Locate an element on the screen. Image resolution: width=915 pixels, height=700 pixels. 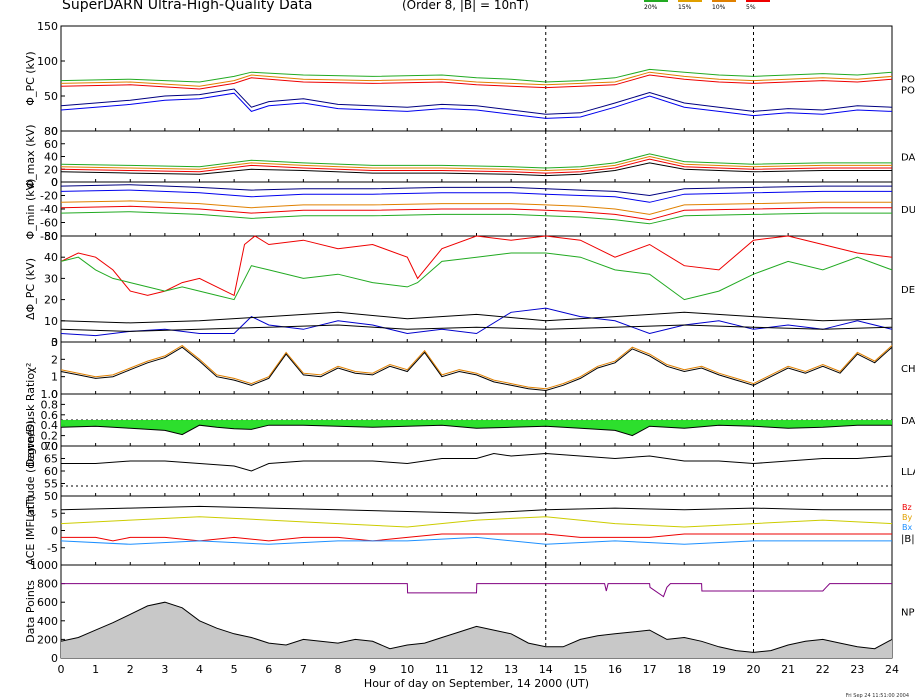
x-tick-label-16: 16 is located at coordinates (615, 669).